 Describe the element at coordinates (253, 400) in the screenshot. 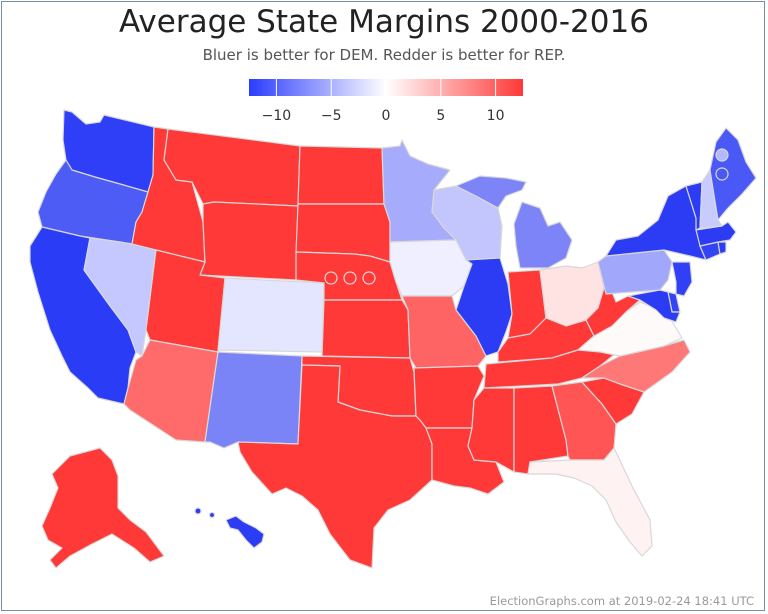

I see `state-NM` at that location.